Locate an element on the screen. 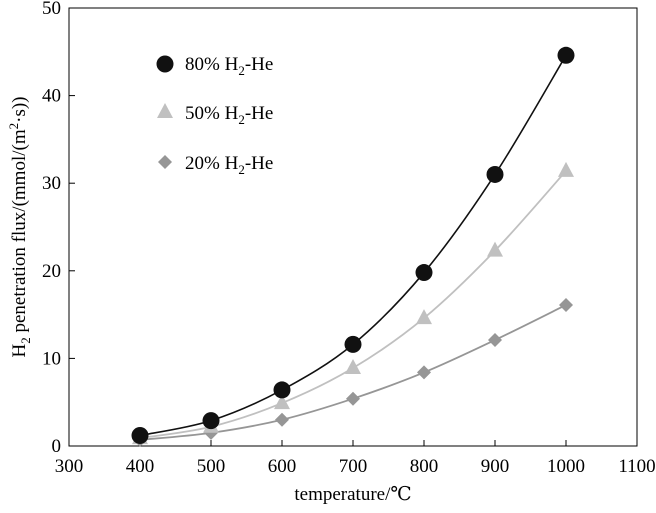 This screenshot has width=656, height=513. legend: 80% H2-He 50% H2-He 20% H2-He is located at coordinates (214, 115).